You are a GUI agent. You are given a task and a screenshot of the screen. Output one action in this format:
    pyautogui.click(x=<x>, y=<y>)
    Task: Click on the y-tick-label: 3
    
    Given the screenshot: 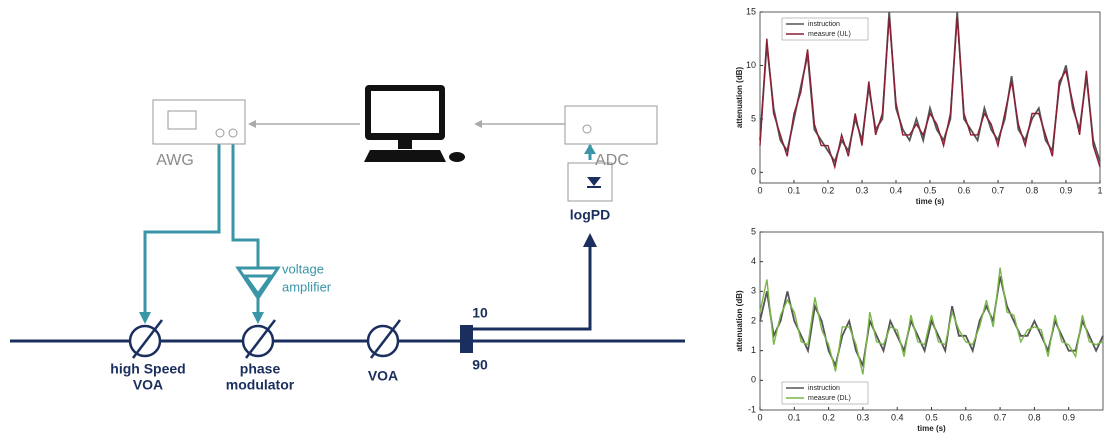 What is the action you would take?
    pyautogui.click(x=753, y=291)
    